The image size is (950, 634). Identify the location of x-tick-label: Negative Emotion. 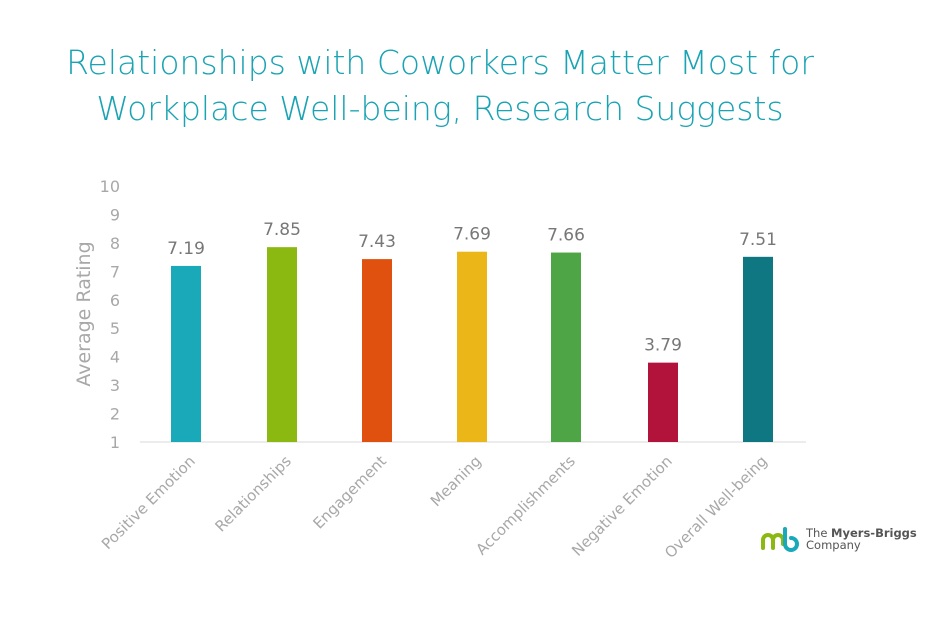
(622, 506).